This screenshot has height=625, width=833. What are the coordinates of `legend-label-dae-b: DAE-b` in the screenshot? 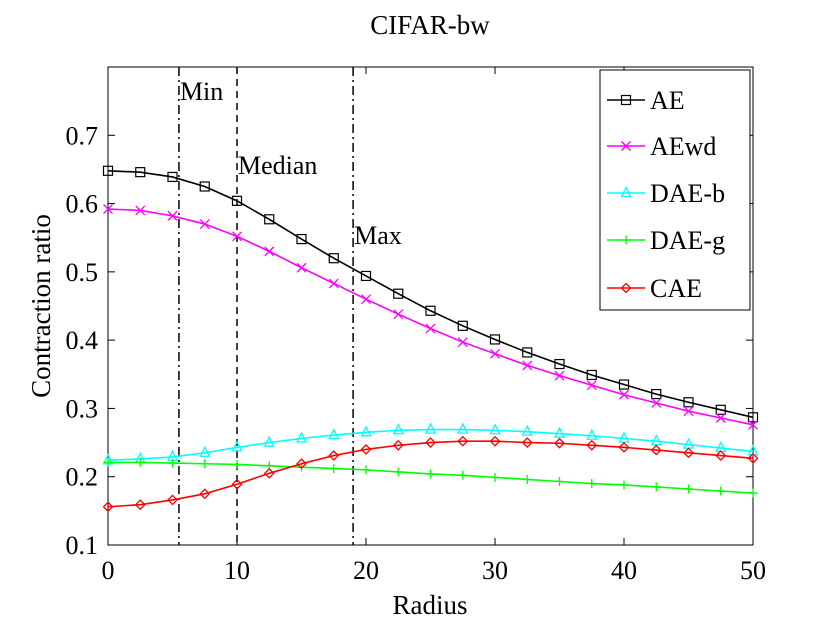 It's located at (687, 193).